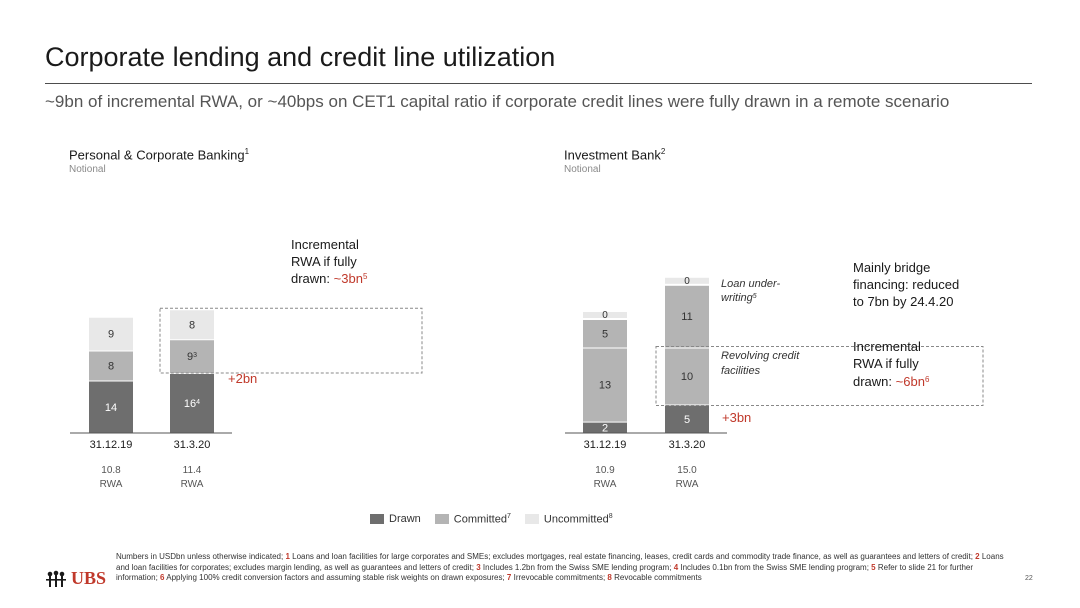  What do you see at coordinates (615, 155) in the screenshot?
I see `ib-panel-title: Investment Bank2` at bounding box center [615, 155].